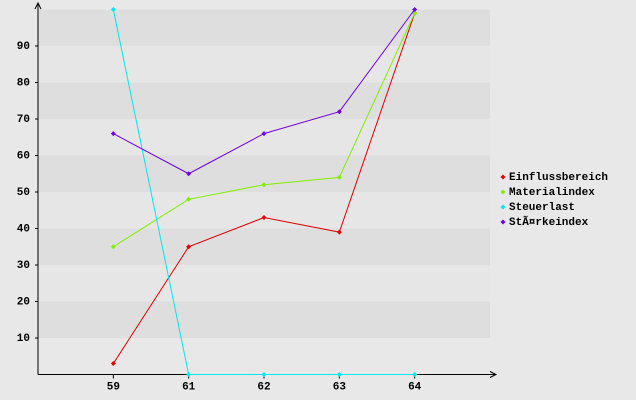 The width and height of the screenshot is (636, 400). I want to click on y-axis-arrow, so click(38, 5).